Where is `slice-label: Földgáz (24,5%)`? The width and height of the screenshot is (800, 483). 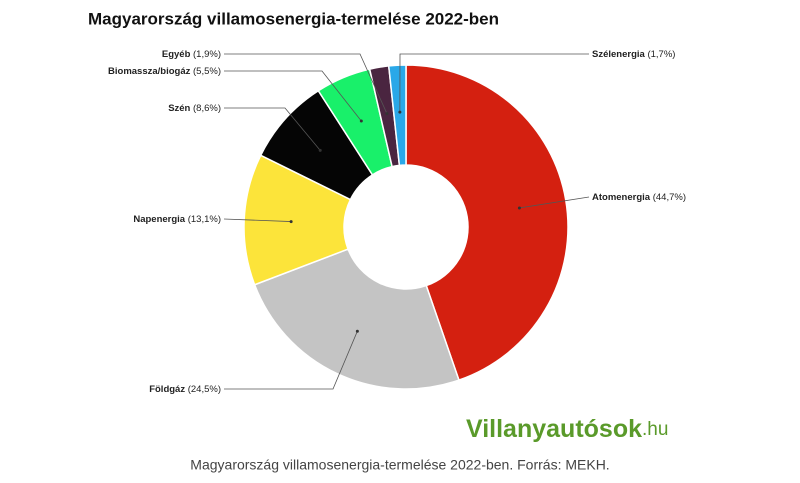
slice-label: Földgáz (24,5%) is located at coordinates (185, 389).